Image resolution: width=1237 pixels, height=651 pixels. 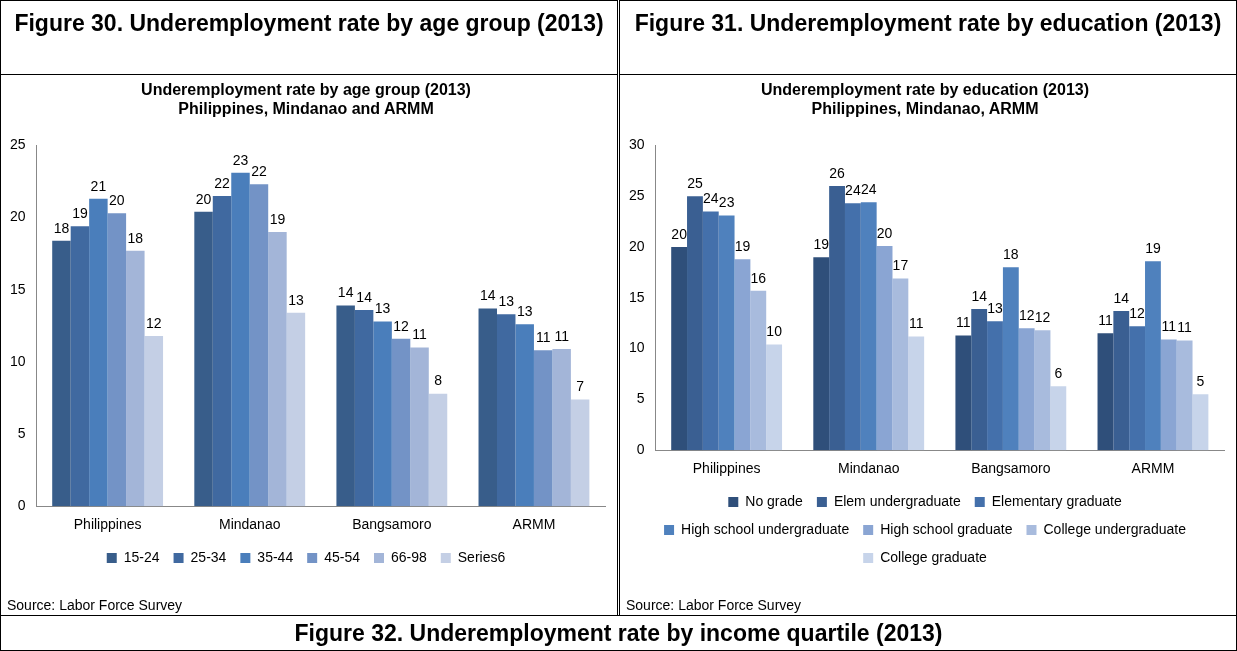 I want to click on data-label: 5, so click(x=1200, y=381).